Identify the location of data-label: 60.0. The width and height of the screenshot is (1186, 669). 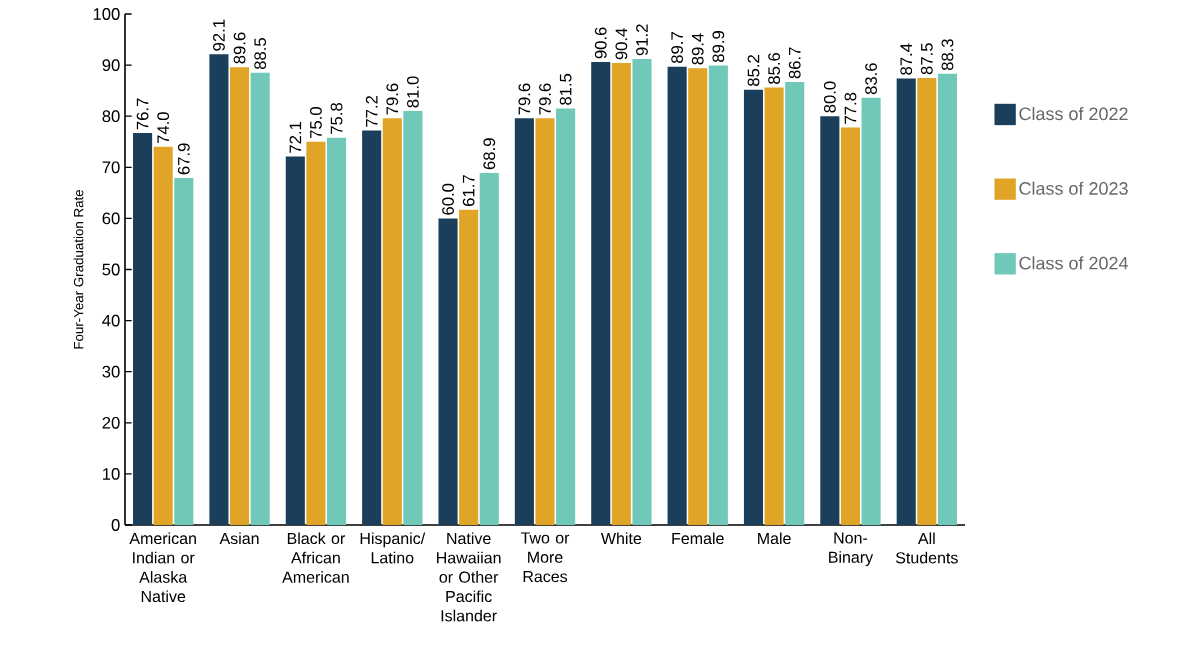
(448, 199).